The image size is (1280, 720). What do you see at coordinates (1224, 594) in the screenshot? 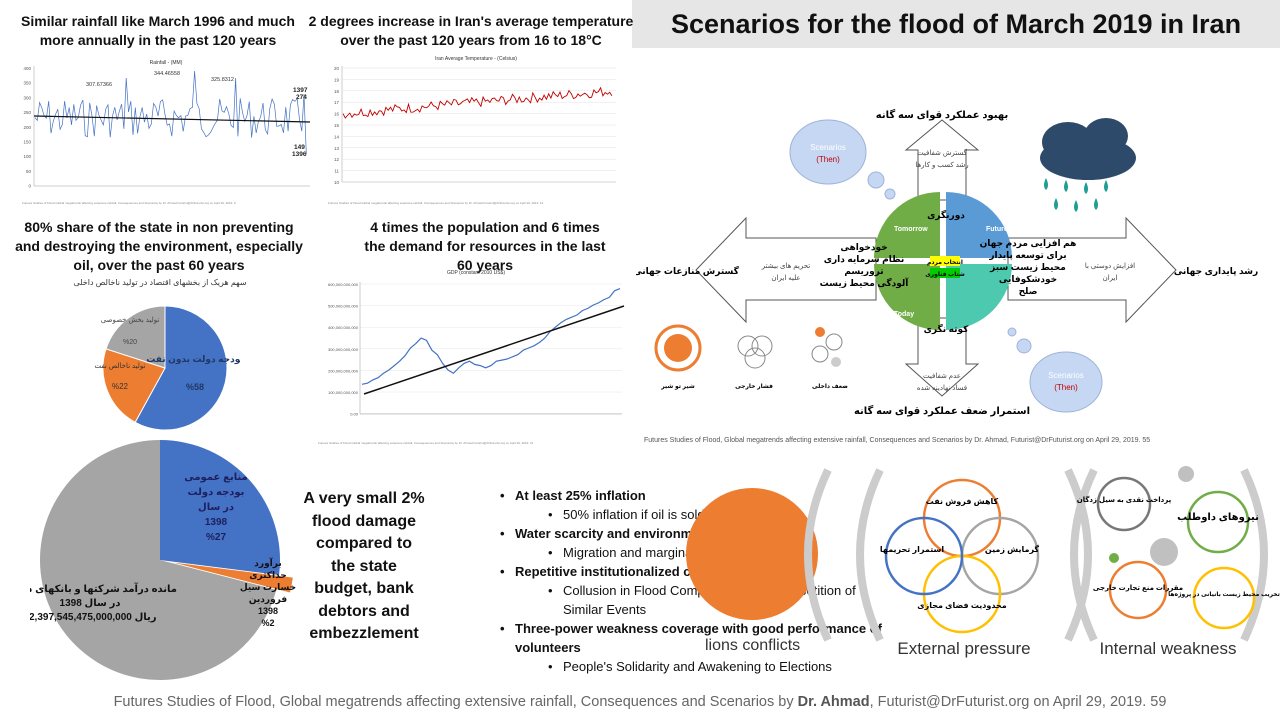
I see `int-text-4: تخریب محیط زیست بانیانی در پروژه‌ها` at bounding box center [1224, 594].